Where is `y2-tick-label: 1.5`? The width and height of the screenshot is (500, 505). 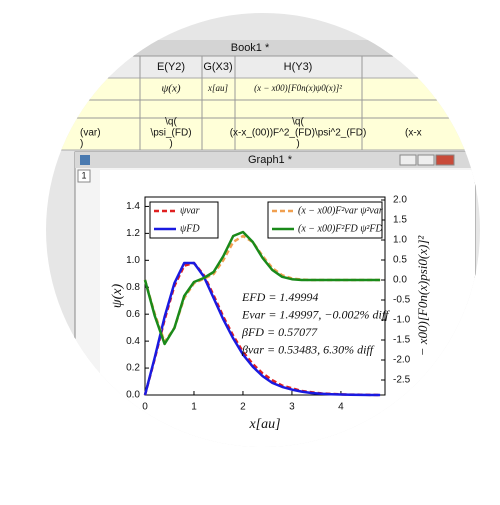 y2-tick-label: 1.5 is located at coordinates (400, 220).